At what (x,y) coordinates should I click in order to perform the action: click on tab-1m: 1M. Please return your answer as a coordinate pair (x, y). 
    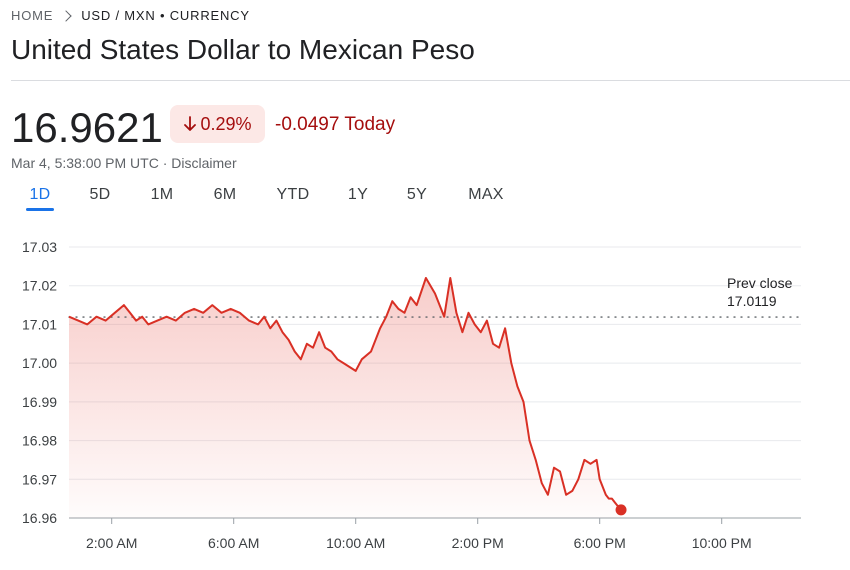
    Looking at the image, I should click on (162, 194).